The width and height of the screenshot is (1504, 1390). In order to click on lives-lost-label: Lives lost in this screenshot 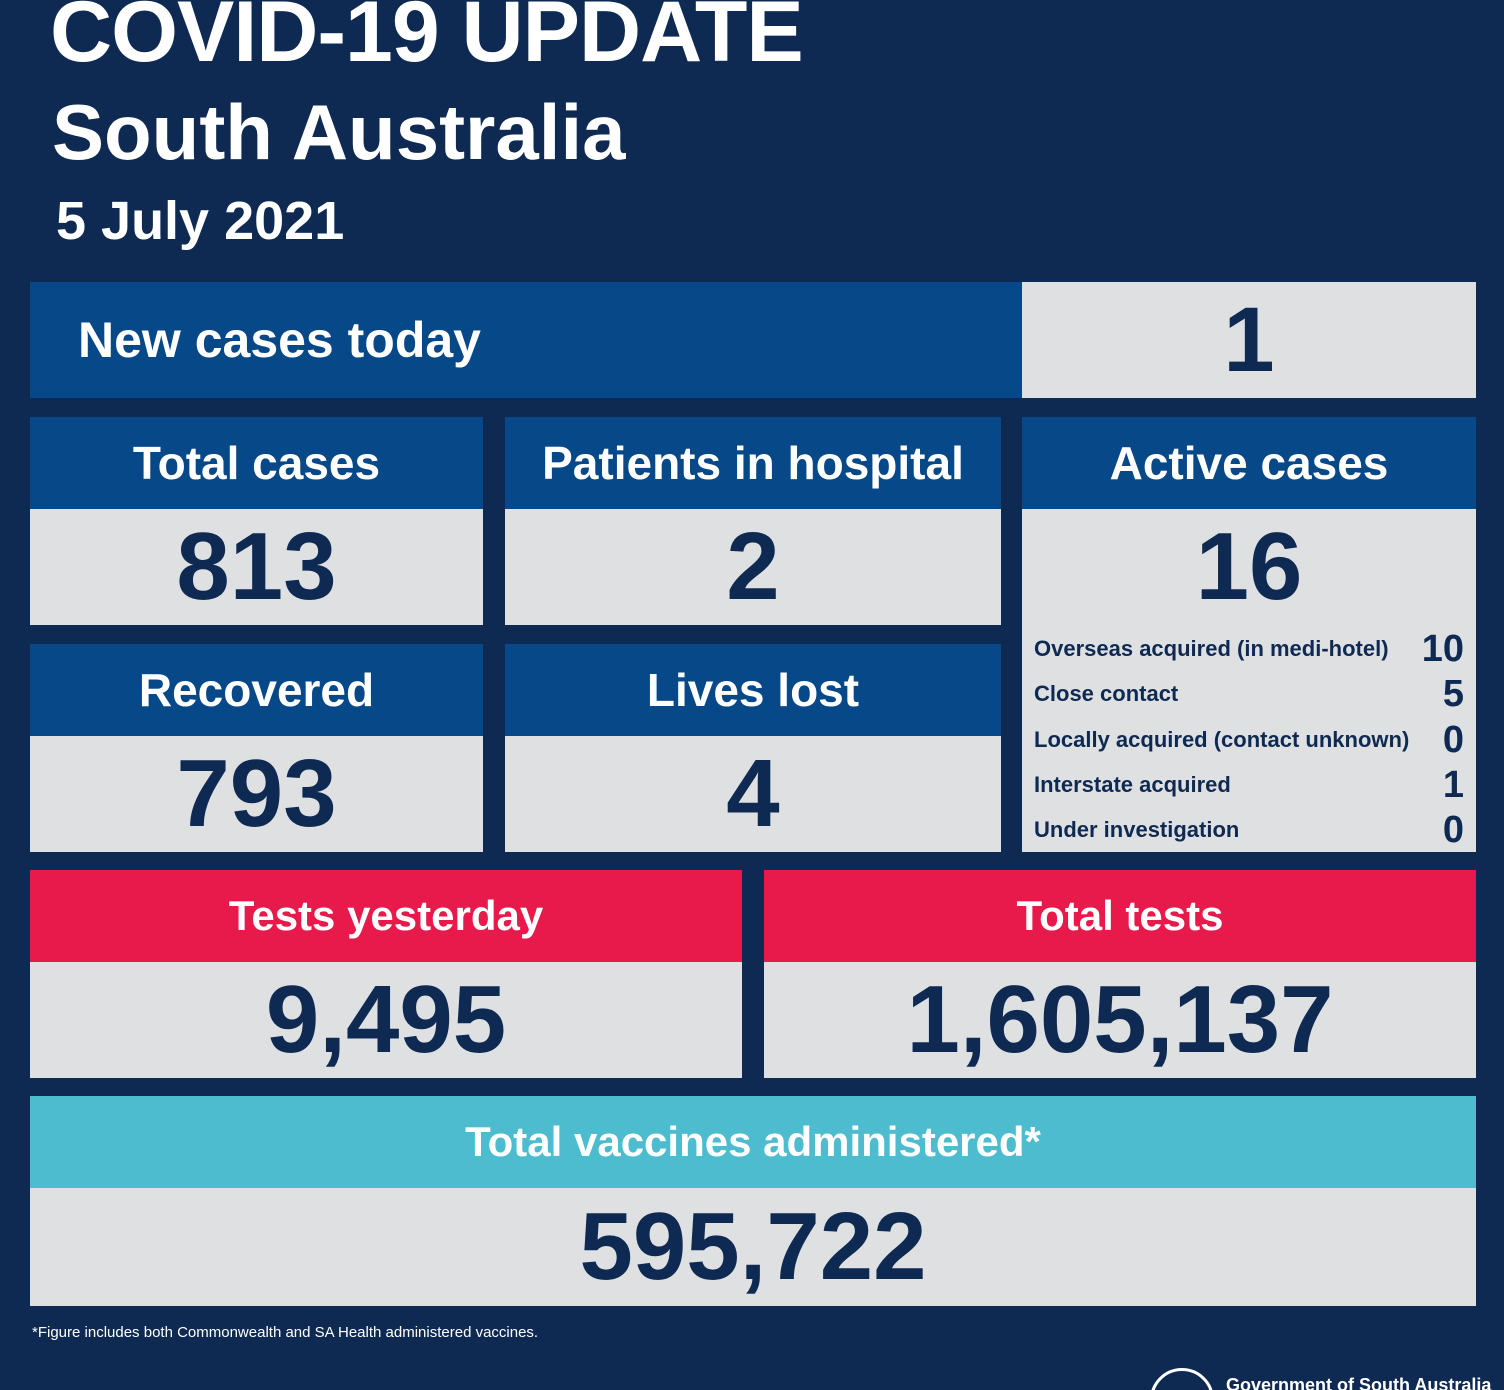, I will do `click(753, 690)`.